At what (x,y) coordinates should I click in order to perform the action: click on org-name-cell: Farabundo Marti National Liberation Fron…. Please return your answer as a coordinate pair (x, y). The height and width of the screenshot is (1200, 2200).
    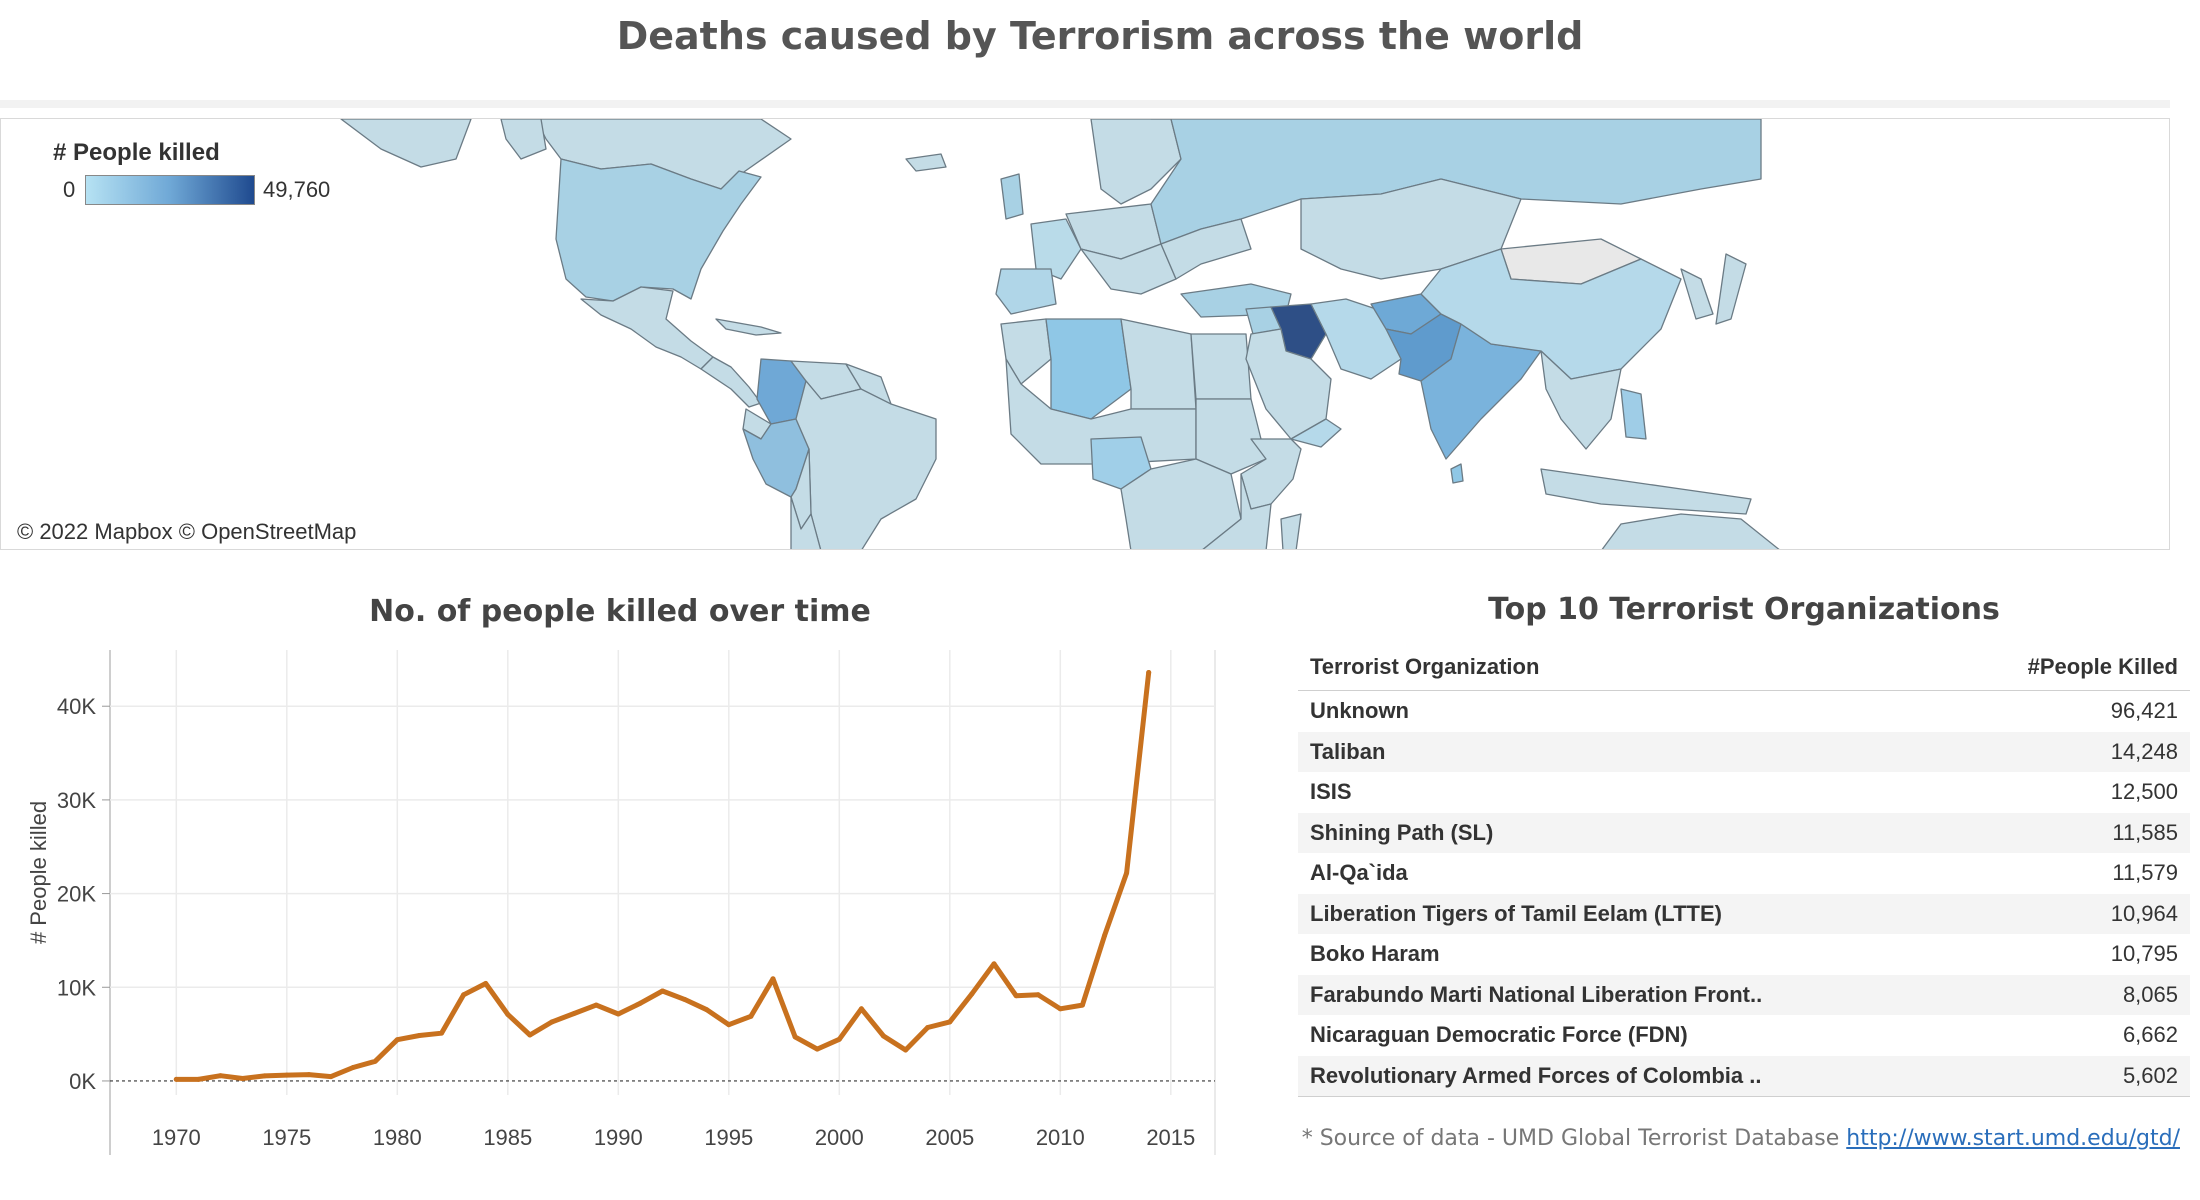
    Looking at the image, I should click on (1536, 994).